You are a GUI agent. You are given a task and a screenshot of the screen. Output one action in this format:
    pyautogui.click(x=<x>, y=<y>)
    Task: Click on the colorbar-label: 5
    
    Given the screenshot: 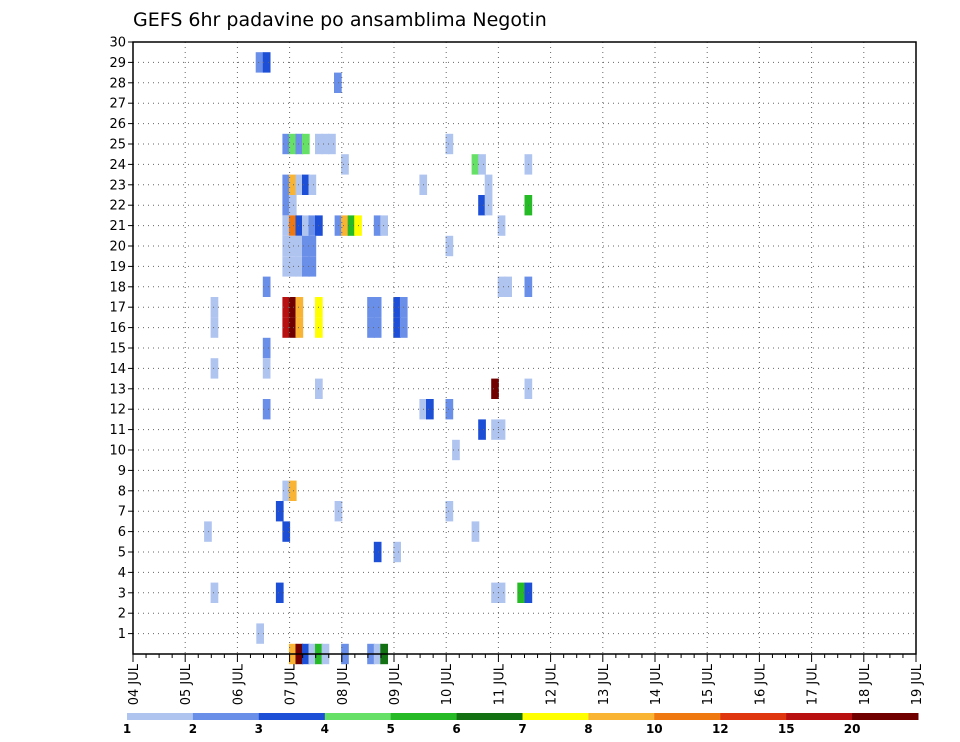 What is the action you would take?
    pyautogui.click(x=391, y=729)
    